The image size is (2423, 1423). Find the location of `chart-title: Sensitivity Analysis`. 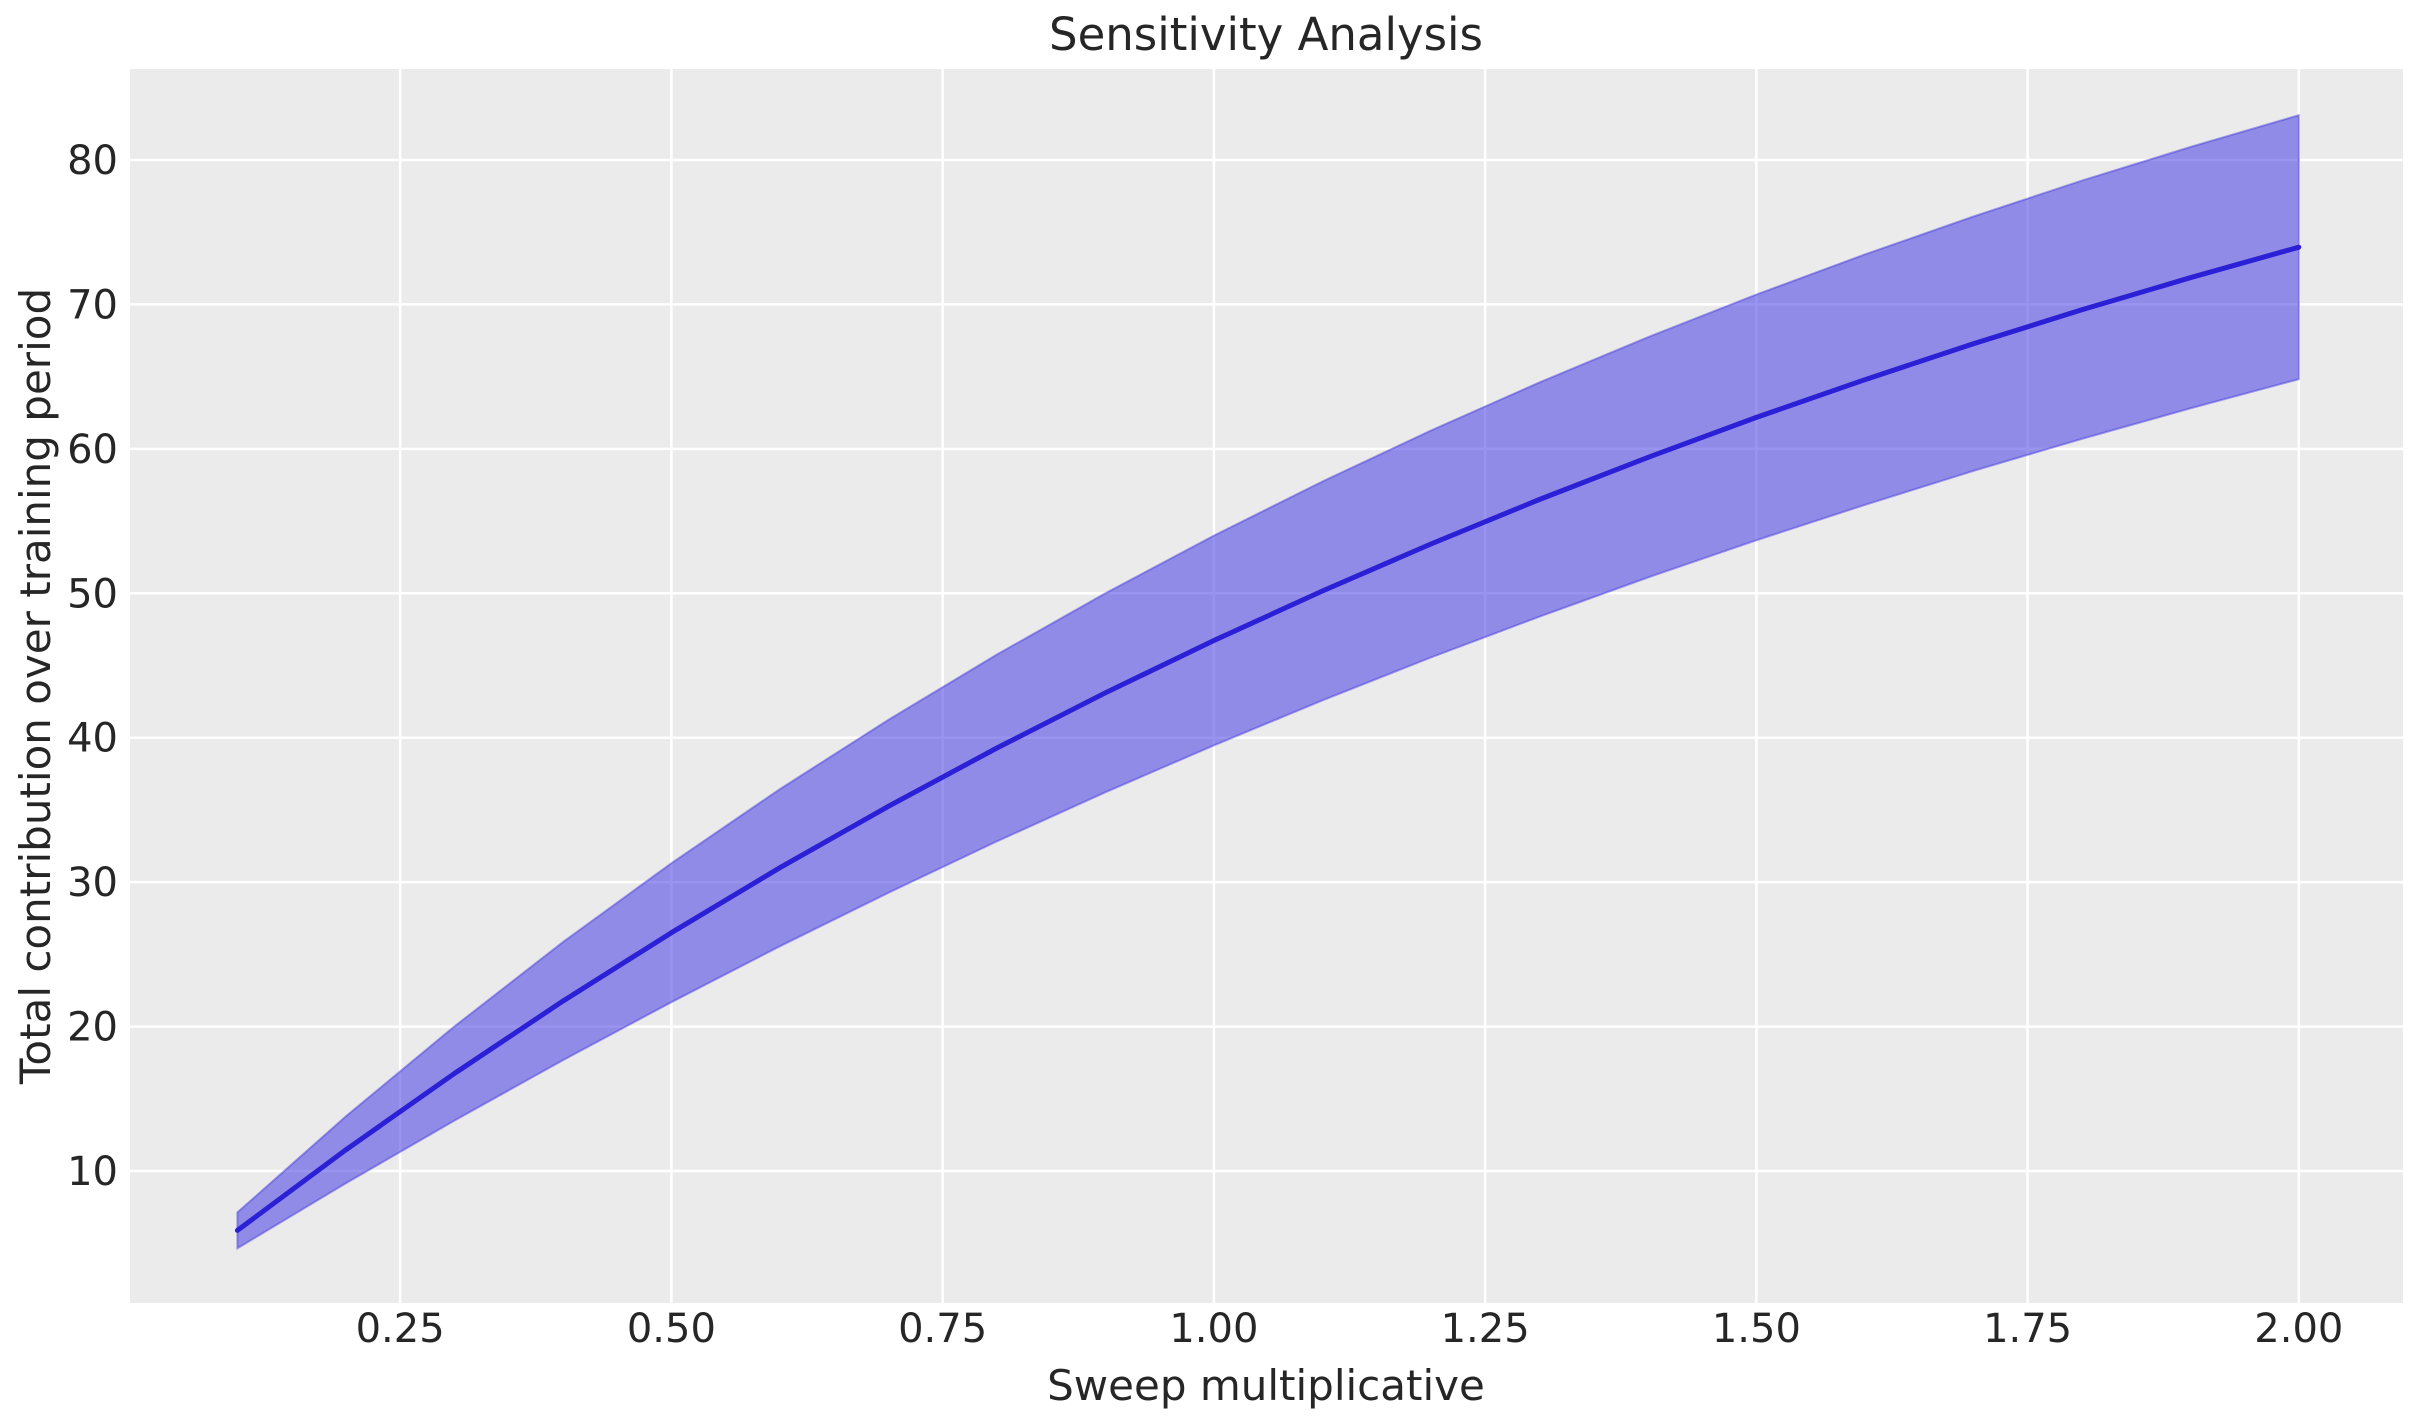

chart-title: Sensitivity Analysis is located at coordinates (1266, 34).